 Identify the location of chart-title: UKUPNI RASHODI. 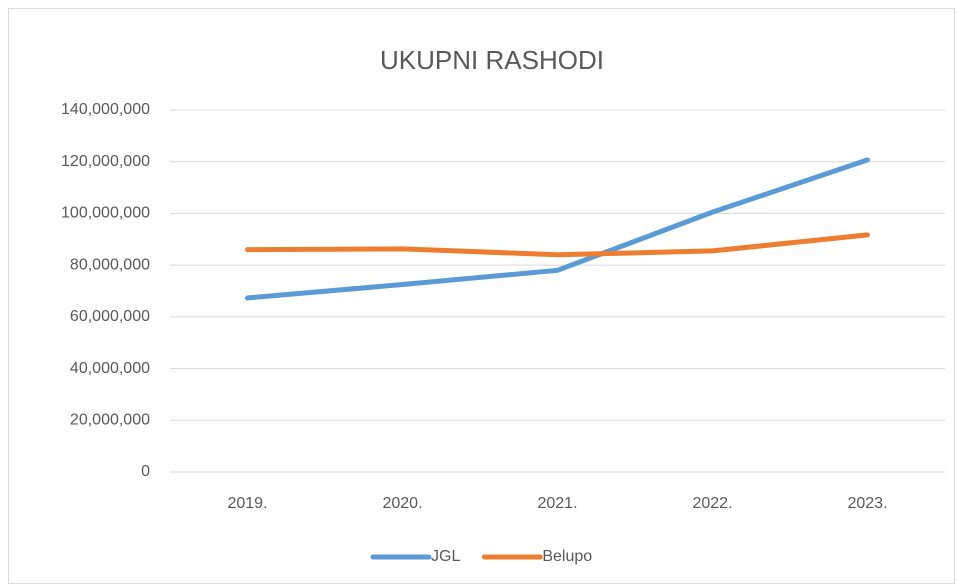
(492, 60).